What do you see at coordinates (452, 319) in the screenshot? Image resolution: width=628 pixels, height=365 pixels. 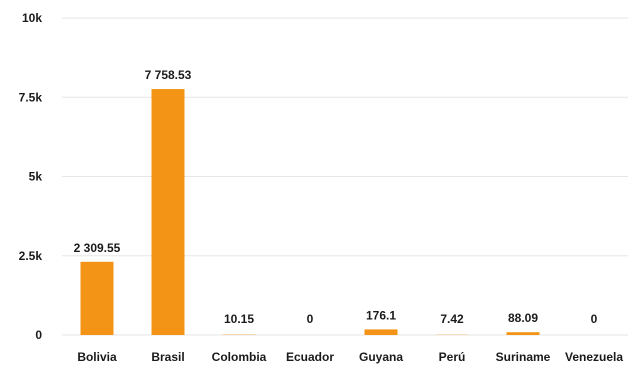 I see `data-label-perú: 7.42` at bounding box center [452, 319].